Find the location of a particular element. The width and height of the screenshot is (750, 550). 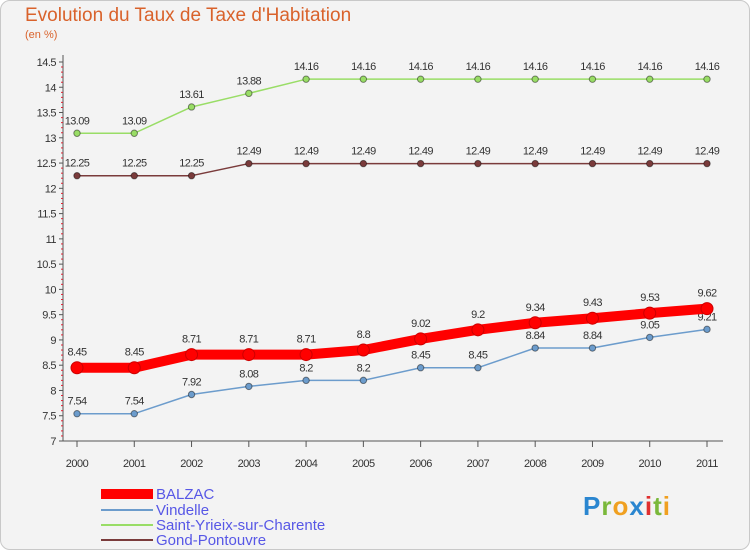

y-tick-label: 14.5 is located at coordinates (47, 63).